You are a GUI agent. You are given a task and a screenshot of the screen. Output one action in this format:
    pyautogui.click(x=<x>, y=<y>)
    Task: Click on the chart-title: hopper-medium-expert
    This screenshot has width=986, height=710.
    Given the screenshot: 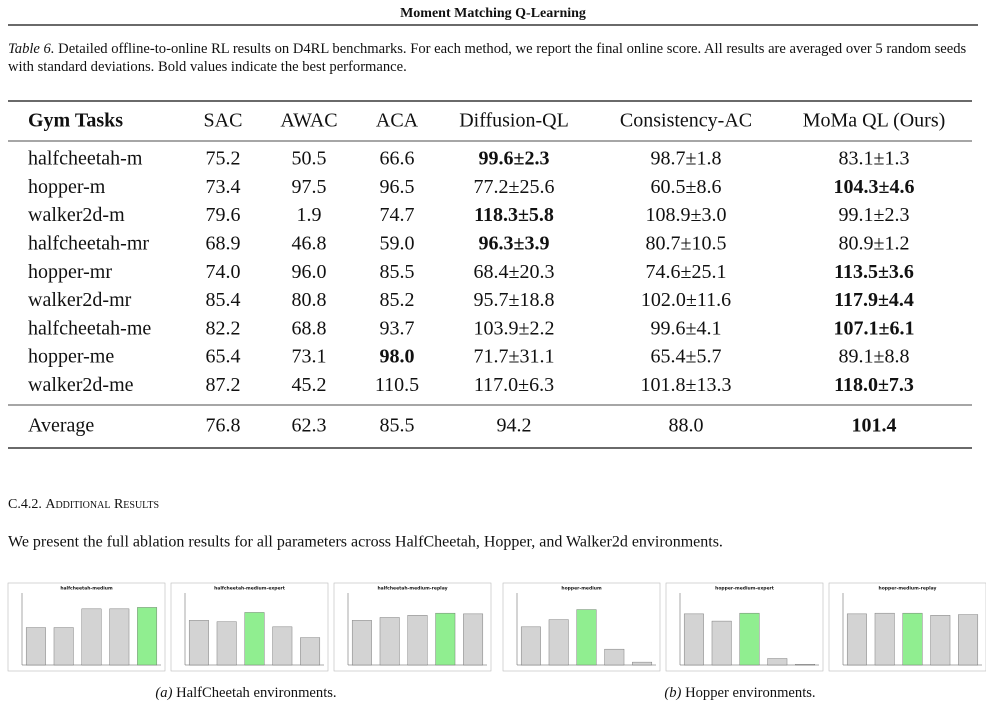 What is the action you would take?
    pyautogui.click(x=745, y=589)
    